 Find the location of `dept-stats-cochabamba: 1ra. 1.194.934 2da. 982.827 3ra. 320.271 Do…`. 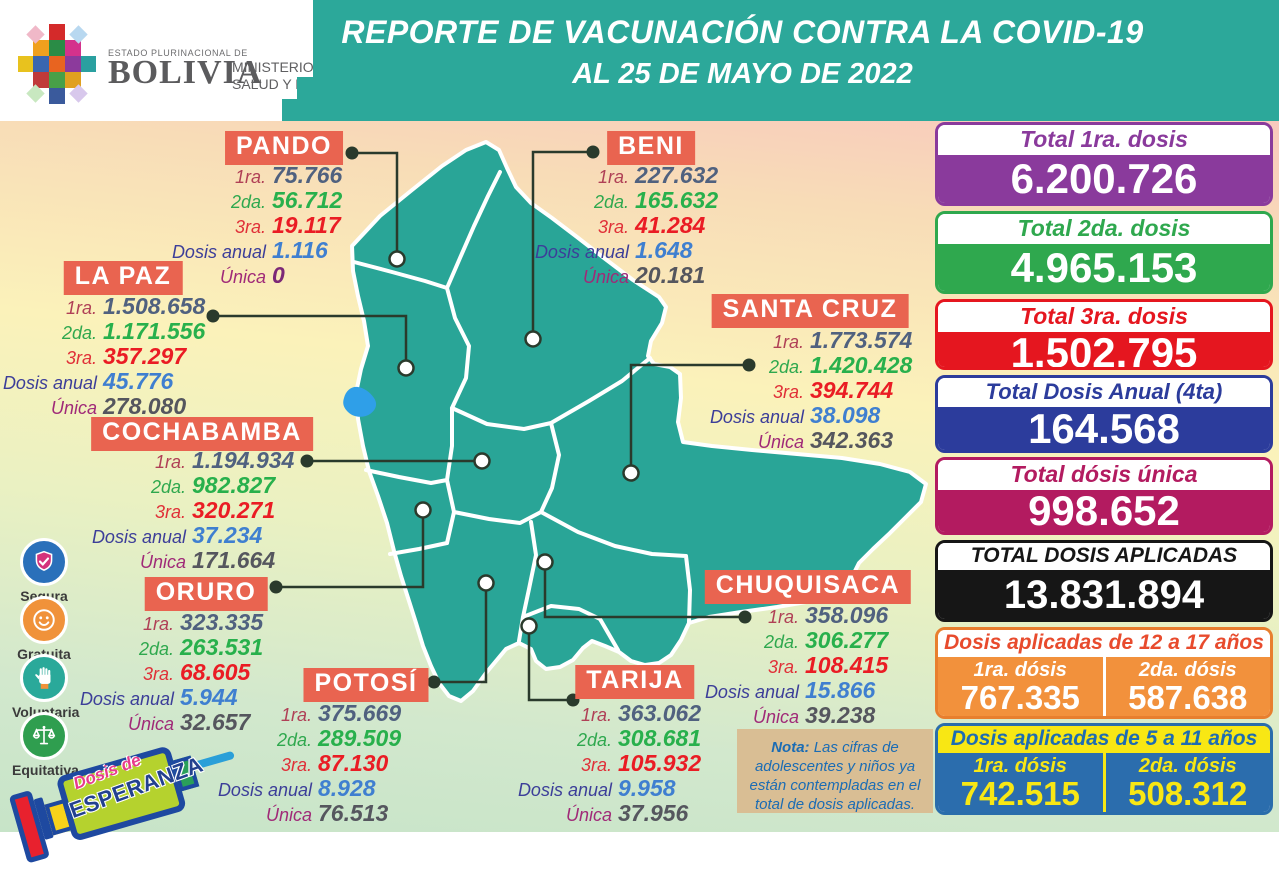

dept-stats-cochabamba: 1ra. 1.194.934 2da. 982.827 3ra. 320.271 Do… is located at coordinates (185, 511).